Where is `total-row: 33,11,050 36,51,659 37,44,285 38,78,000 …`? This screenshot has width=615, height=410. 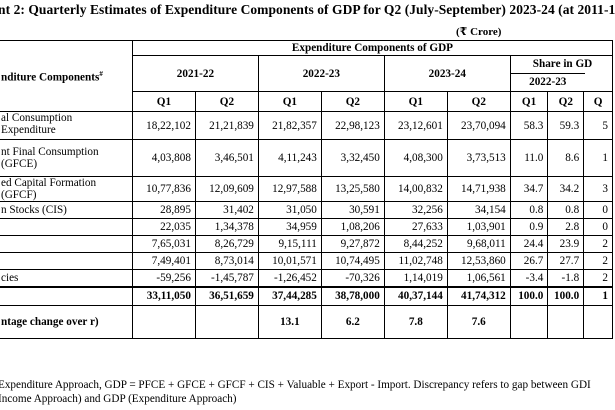
total-row: 33,11,050 36,51,659 37,44,285 38,78,000 … is located at coordinates (306, 296).